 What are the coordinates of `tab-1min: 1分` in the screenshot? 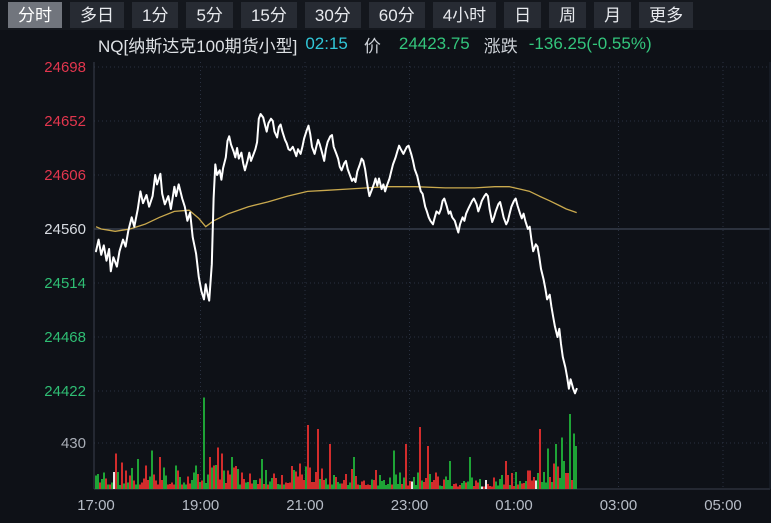 It's located at (155, 15).